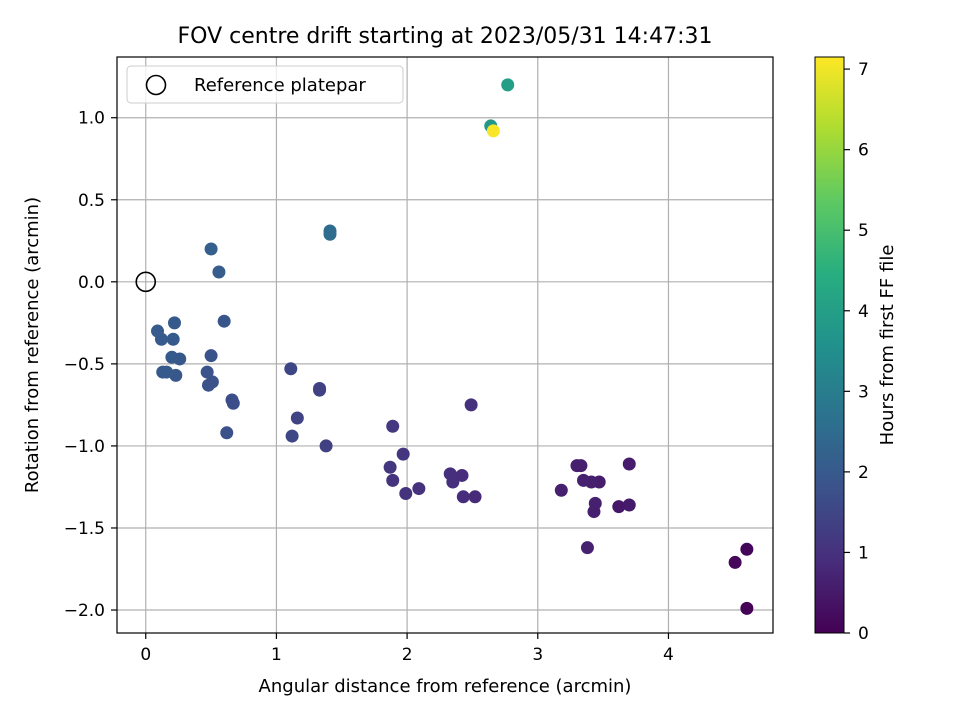 Image resolution: width=960 pixels, height=720 pixels. Describe the element at coordinates (156, 85) in the screenshot. I see `legend-open-circle-icon` at that location.